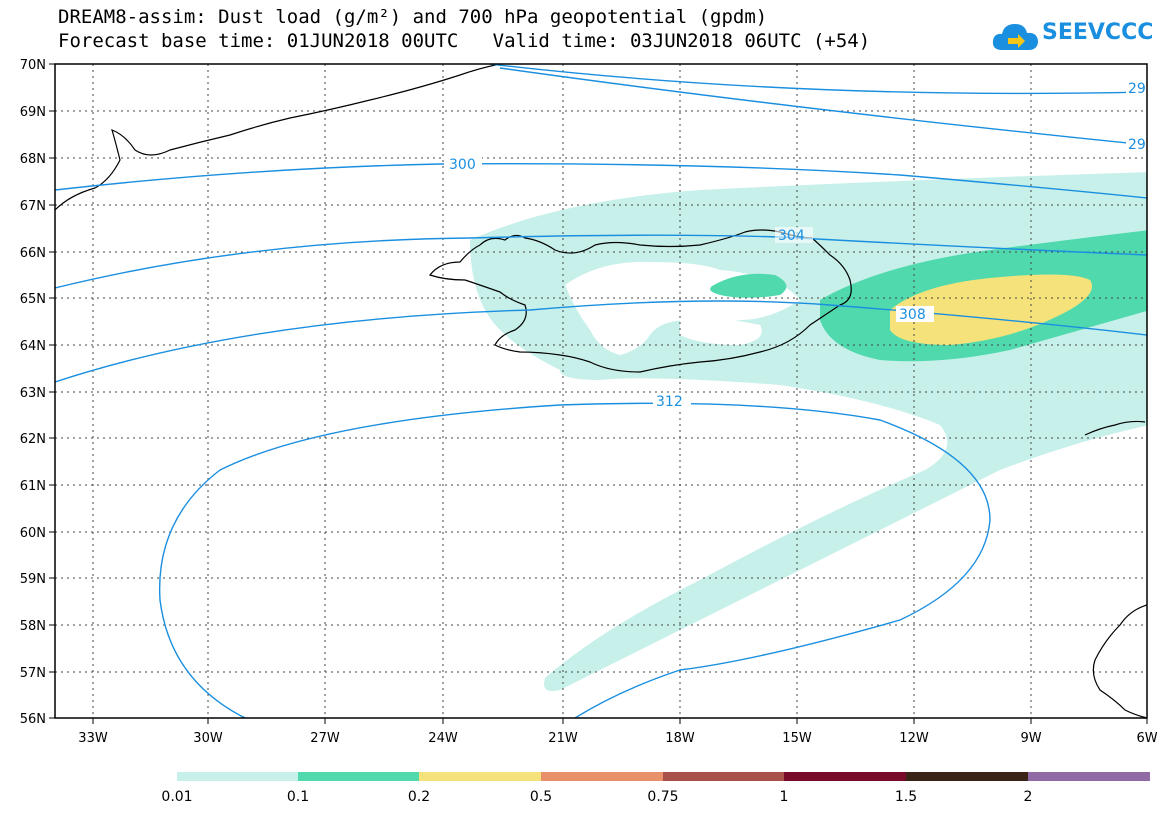 The width and height of the screenshot is (1175, 815). I want to click on longitude-labels: 33W 30W 27W 24W 21W 18W 15W 12W 9W 6W, so click(617, 738).